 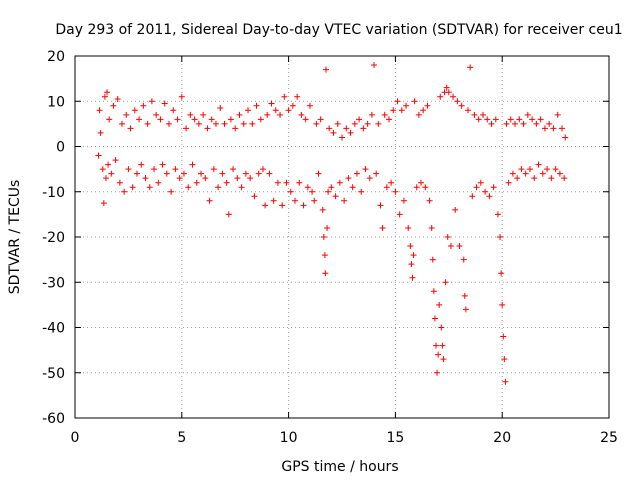 I want to click on y-tick-label: -30, so click(x=53, y=283).